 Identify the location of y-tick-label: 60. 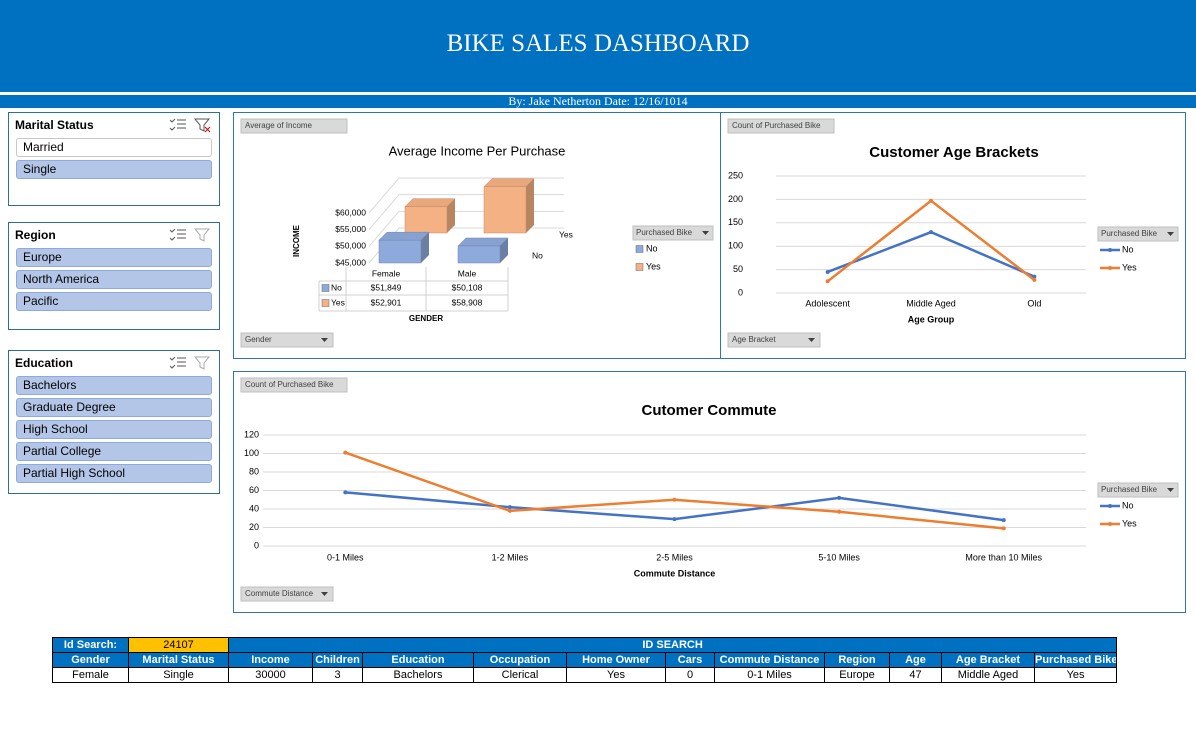
(254, 490).